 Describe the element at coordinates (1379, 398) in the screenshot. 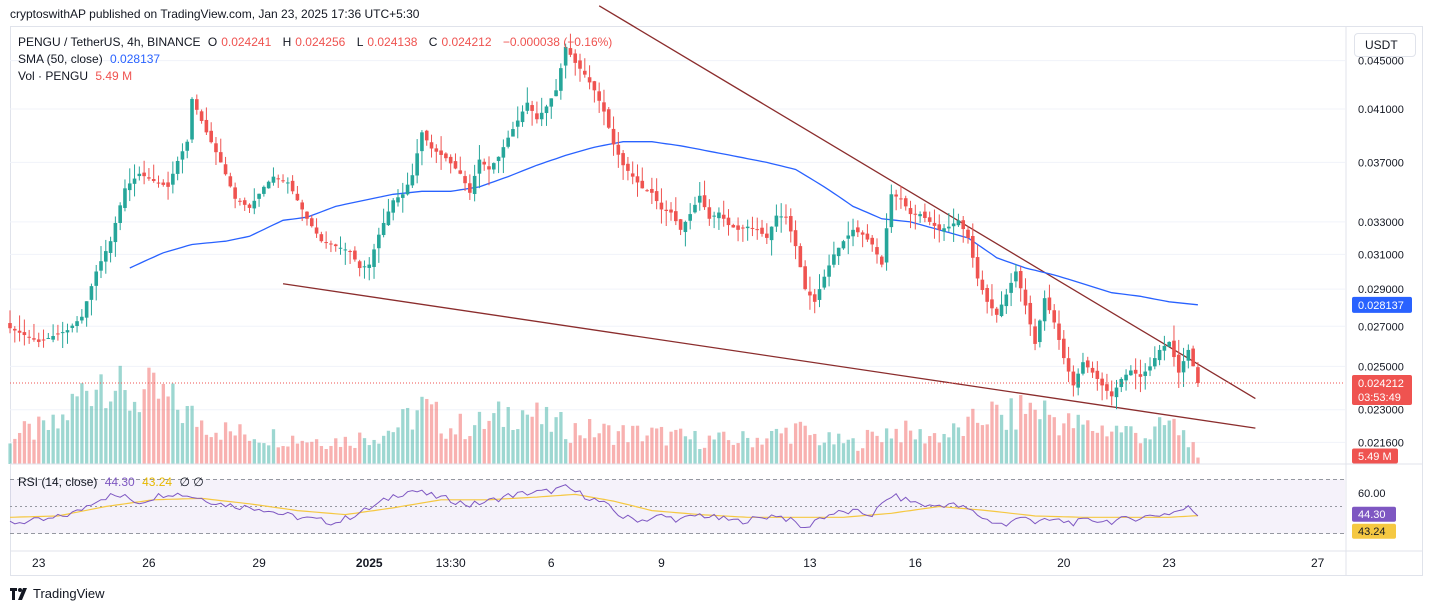

I see `countdown-text: 03:53:49` at that location.